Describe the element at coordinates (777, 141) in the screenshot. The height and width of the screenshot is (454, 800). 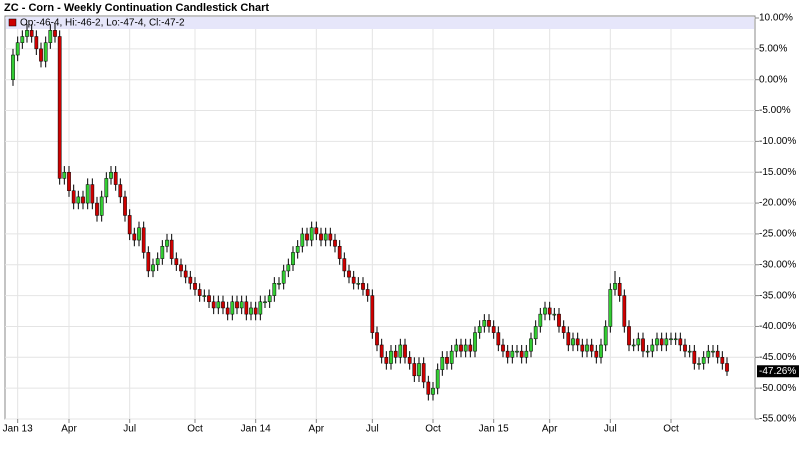
I see `y-tick-label: -10.00%` at that location.